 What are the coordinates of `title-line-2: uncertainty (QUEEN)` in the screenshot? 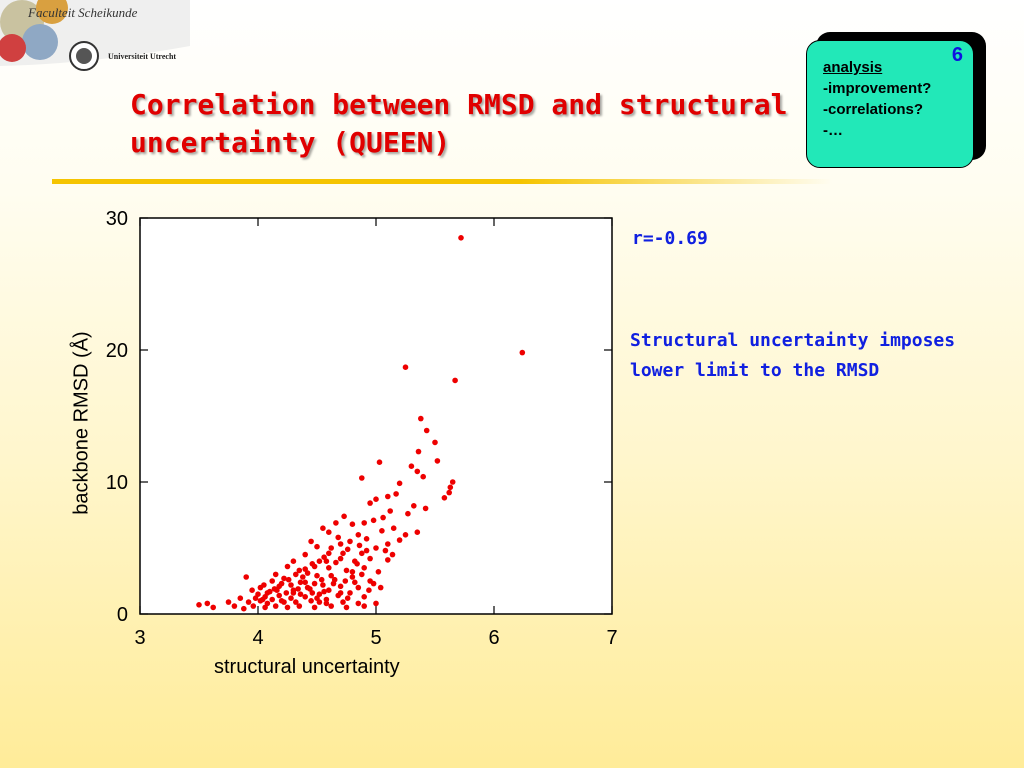 It's located at (290, 142).